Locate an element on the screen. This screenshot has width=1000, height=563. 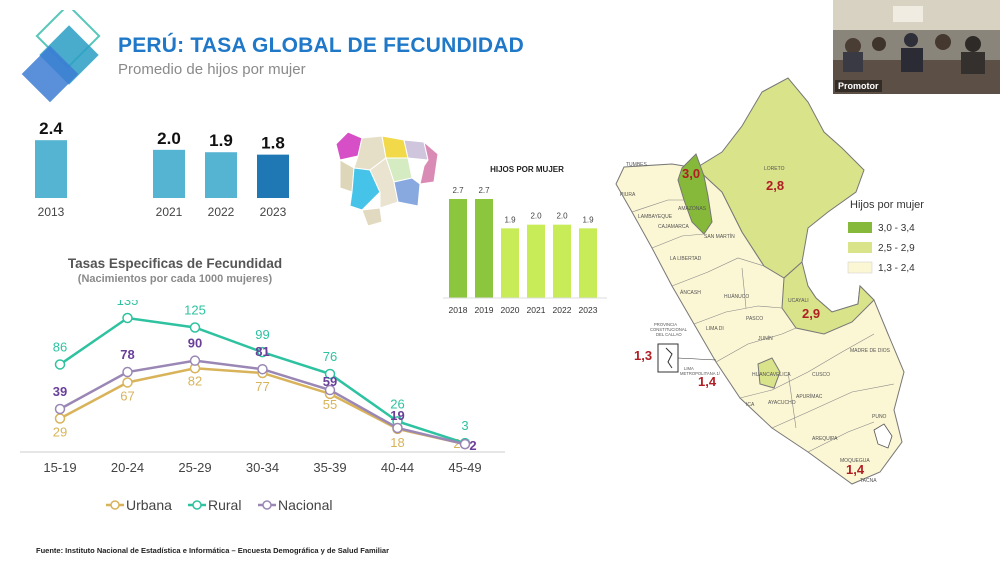
tef-category-label: 25-29 is located at coordinates (194, 467).